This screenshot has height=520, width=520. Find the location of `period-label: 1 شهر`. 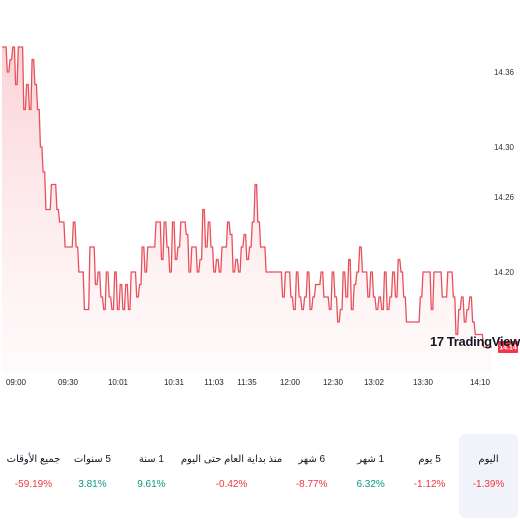

period-label: 1 شهر is located at coordinates (371, 459).